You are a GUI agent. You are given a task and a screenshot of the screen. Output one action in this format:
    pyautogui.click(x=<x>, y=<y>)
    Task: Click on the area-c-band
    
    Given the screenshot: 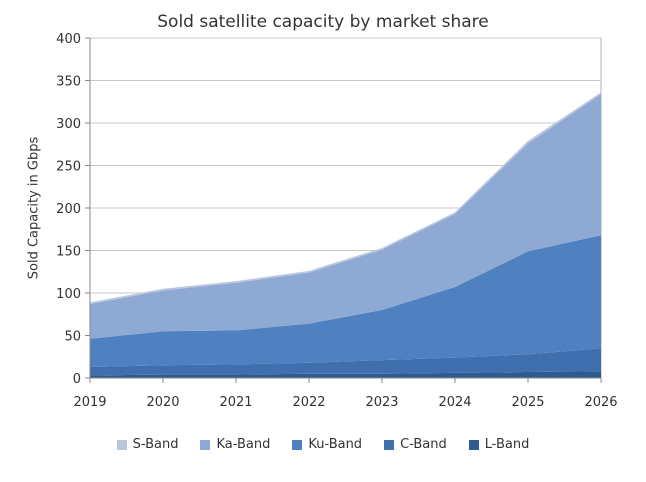 What is the action you would take?
    pyautogui.click(x=345, y=362)
    